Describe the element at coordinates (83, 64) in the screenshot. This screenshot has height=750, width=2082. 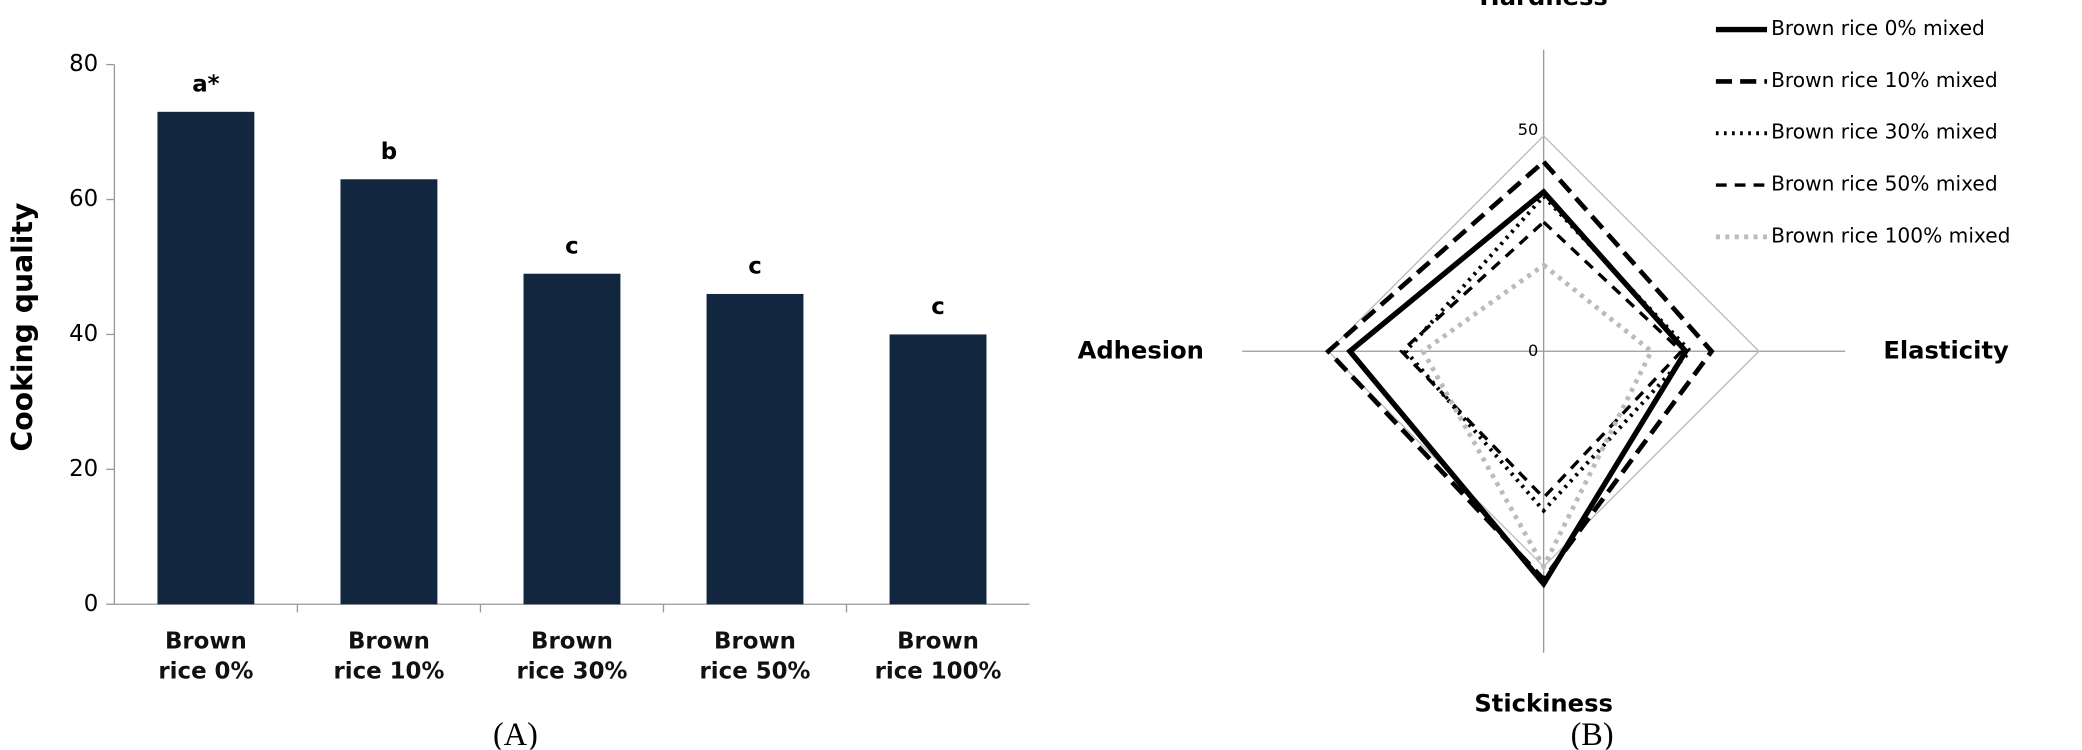
I see `y-tick-label: 80` at that location.